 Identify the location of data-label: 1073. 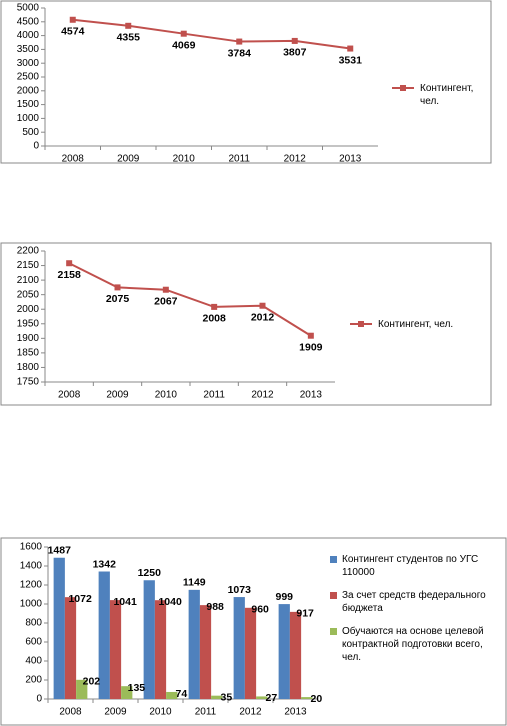
(240, 590).